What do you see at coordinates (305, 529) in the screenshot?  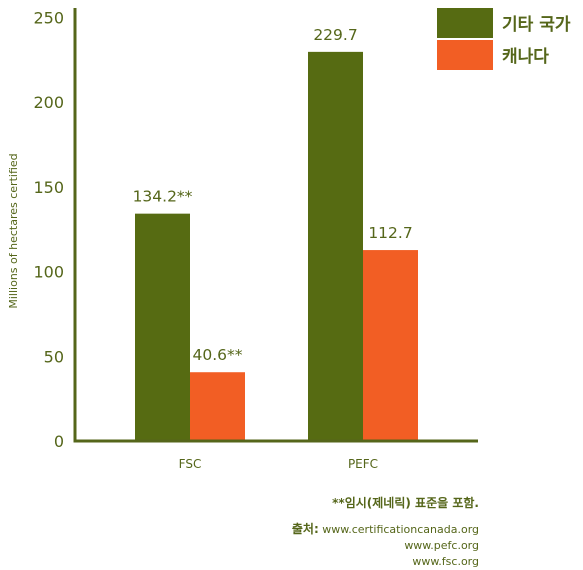 I see `sources-label: 출처:` at bounding box center [305, 529].